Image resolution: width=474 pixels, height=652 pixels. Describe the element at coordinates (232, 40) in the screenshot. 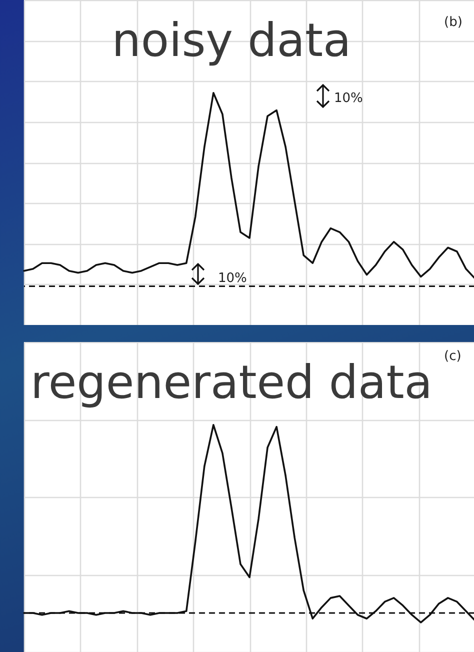

I see `chart-title: noisy data` at that location.